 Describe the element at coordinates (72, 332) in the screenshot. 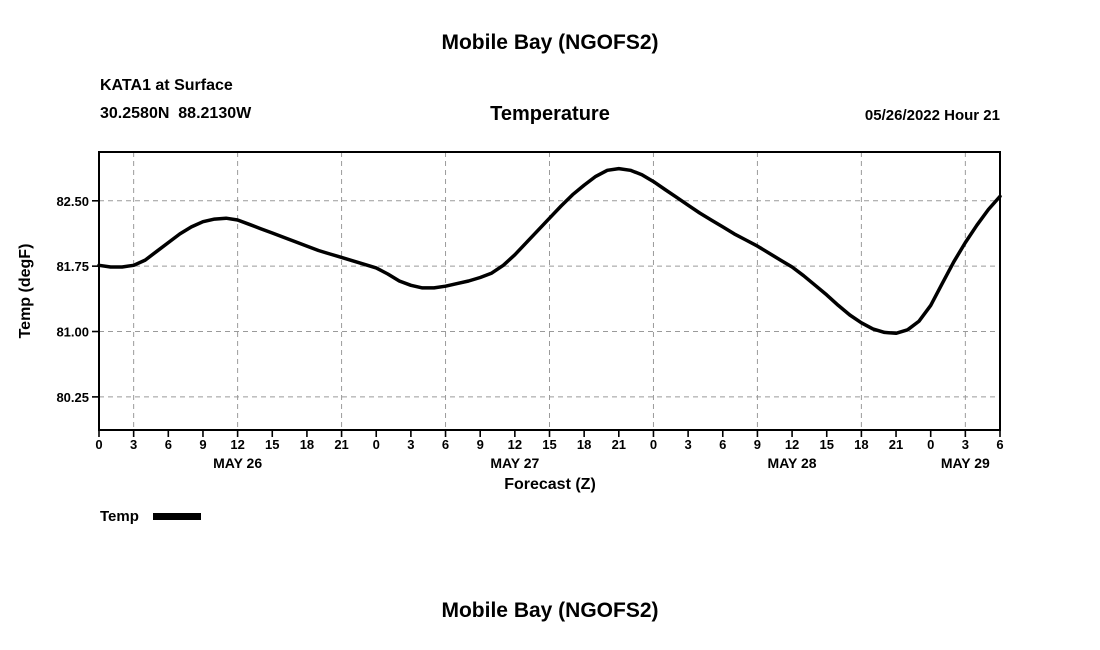

I see `y-tick-label: 81.00` at that location.